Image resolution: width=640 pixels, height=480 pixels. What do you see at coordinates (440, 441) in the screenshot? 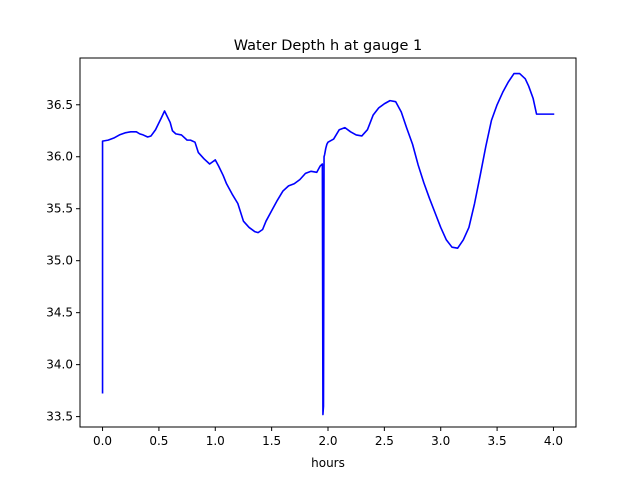
I see `x-tick-label: 3.0` at bounding box center [440, 441].